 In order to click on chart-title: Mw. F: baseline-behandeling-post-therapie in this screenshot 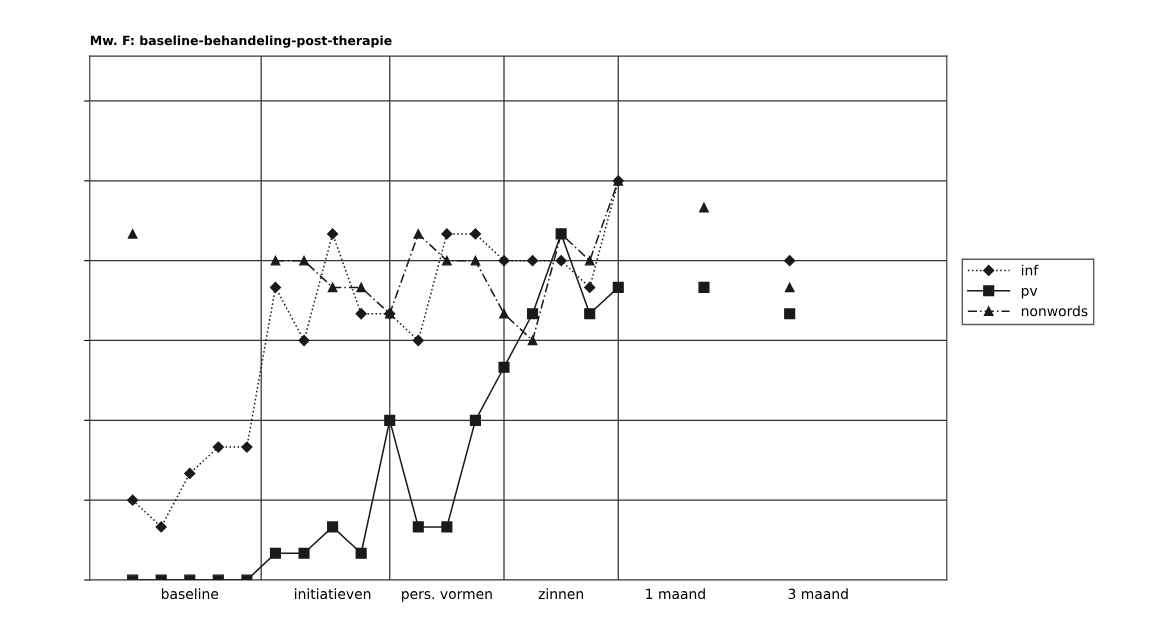, I will do `click(241, 41)`.